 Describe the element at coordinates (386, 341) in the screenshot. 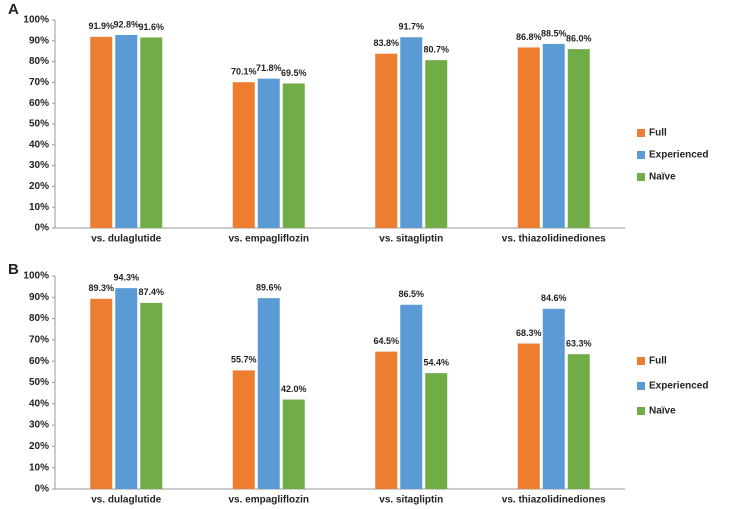

I see `value-label: 64.5%` at that location.